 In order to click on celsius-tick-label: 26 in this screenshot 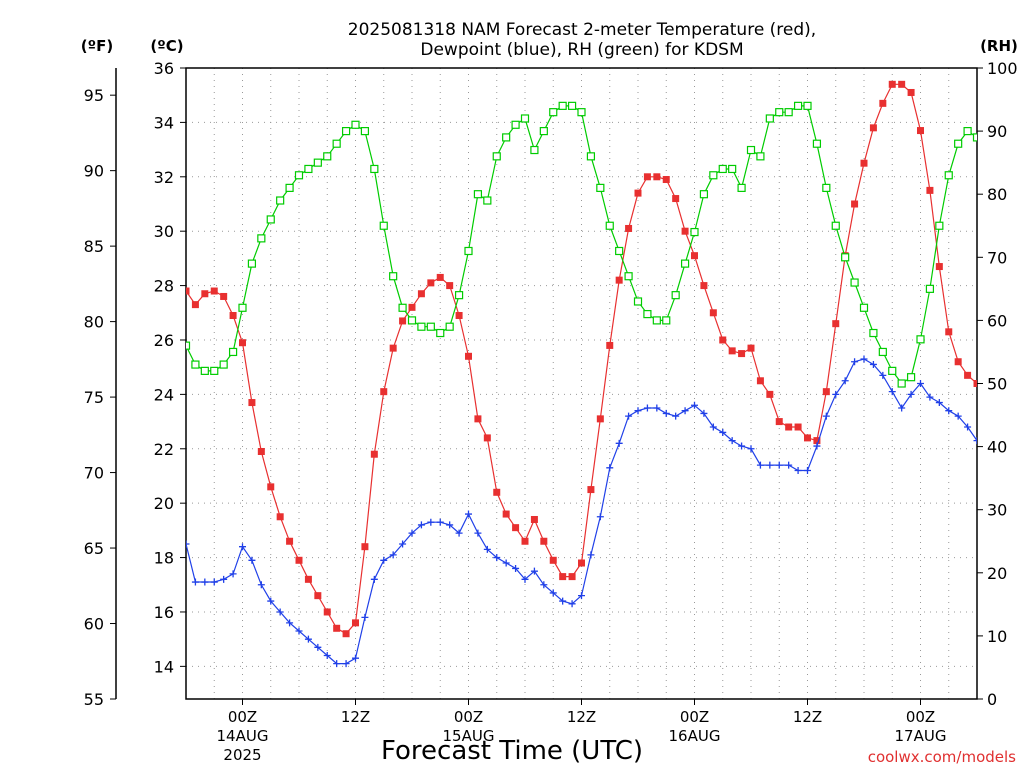, I will do `click(164, 340)`.